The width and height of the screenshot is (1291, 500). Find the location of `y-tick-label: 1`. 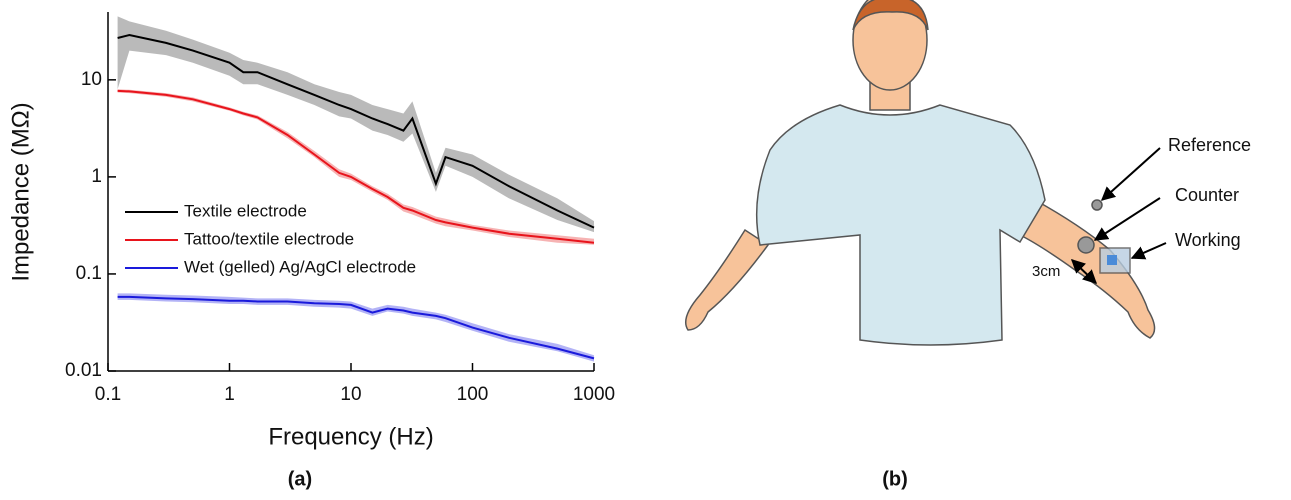

y-tick-label: 1 is located at coordinates (96, 176).